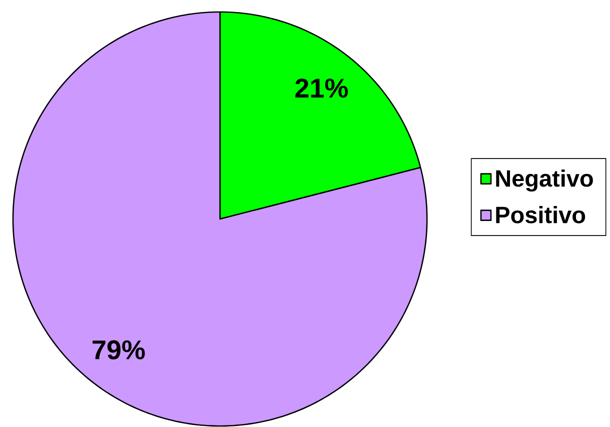 The height and width of the screenshot is (427, 610). Describe the element at coordinates (544, 181) in the screenshot. I see `legend-label: Negativo` at that location.